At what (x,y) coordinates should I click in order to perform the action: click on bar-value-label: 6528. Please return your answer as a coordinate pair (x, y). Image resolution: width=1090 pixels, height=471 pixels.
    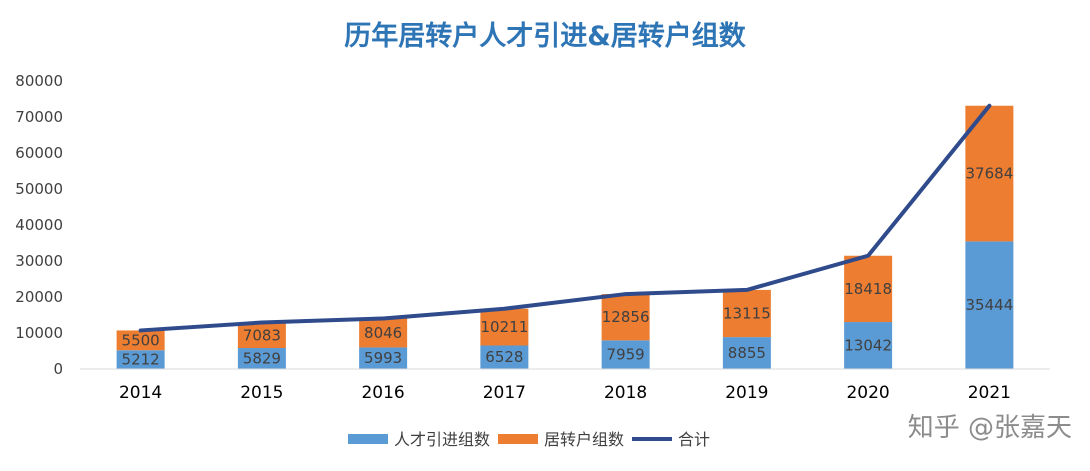
    Looking at the image, I should click on (504, 357).